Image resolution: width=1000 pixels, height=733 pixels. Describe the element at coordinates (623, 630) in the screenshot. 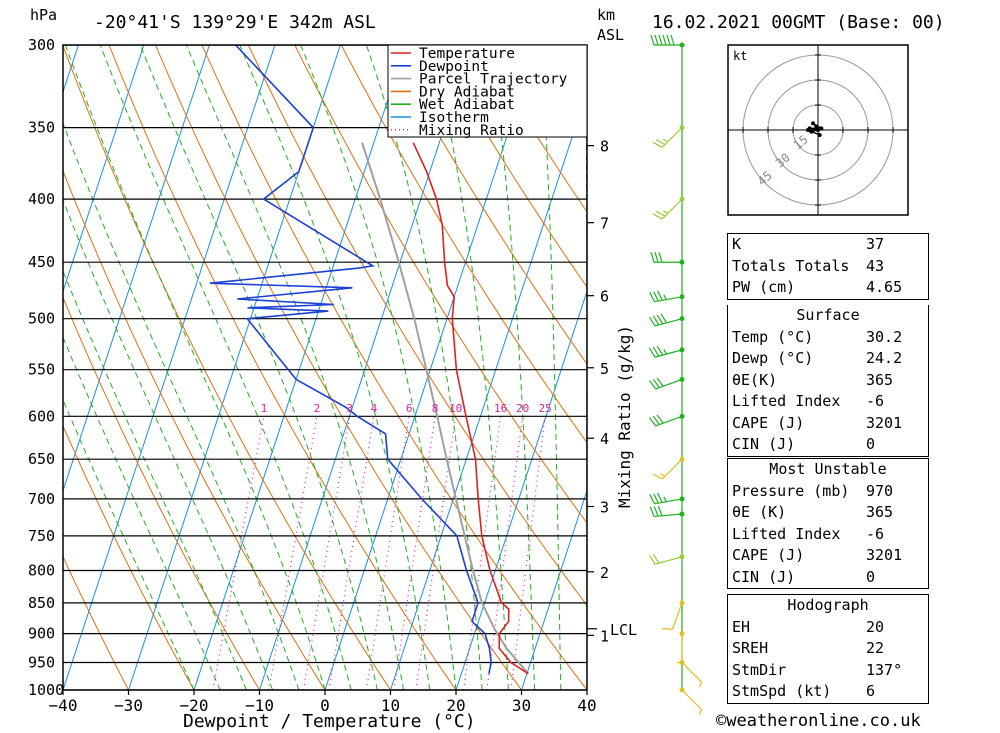

I see `lcl-label: LCL` at that location.